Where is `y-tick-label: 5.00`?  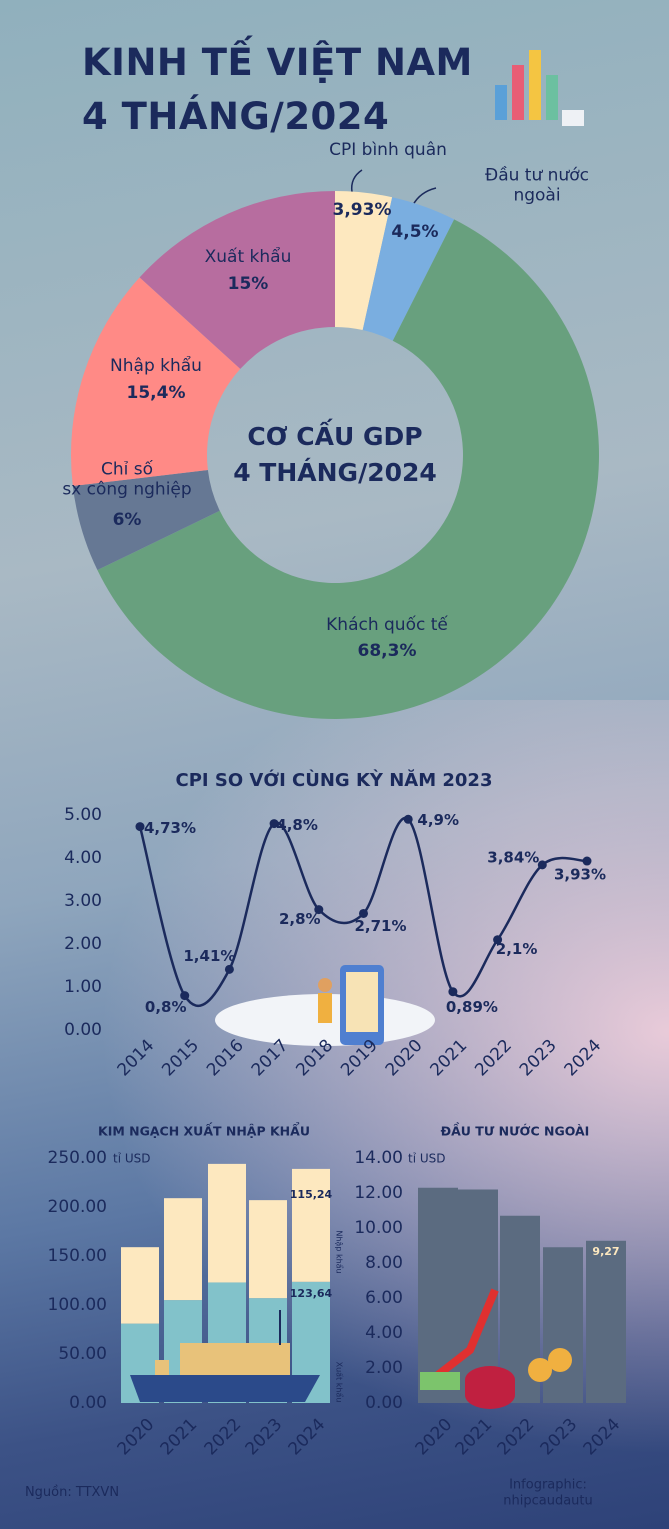
y-tick-label: 5.00 is located at coordinates (83, 815).